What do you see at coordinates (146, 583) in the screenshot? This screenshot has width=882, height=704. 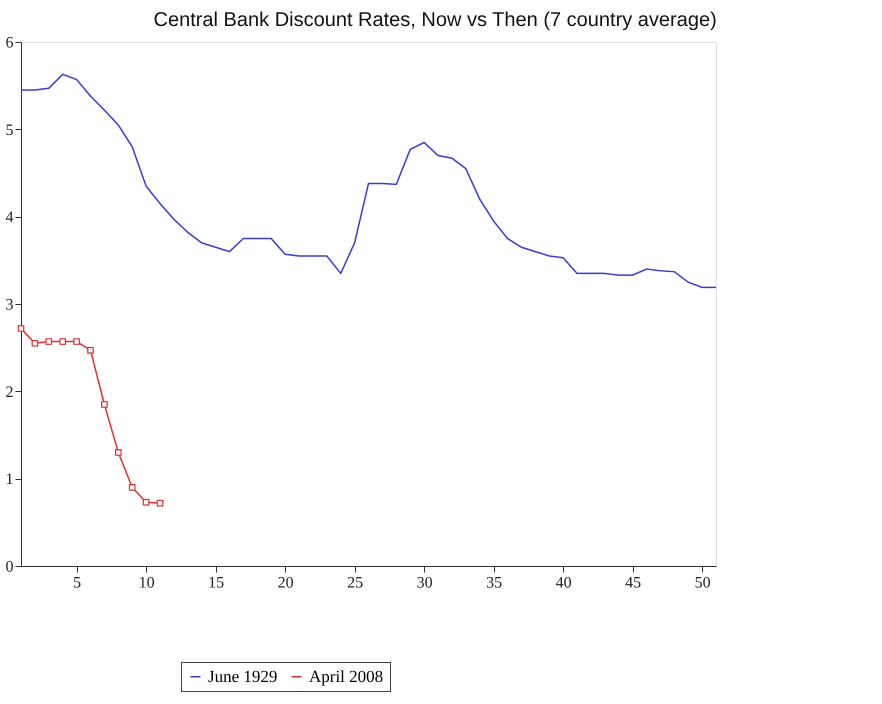 I see `x-tick-label: 10` at bounding box center [146, 583].